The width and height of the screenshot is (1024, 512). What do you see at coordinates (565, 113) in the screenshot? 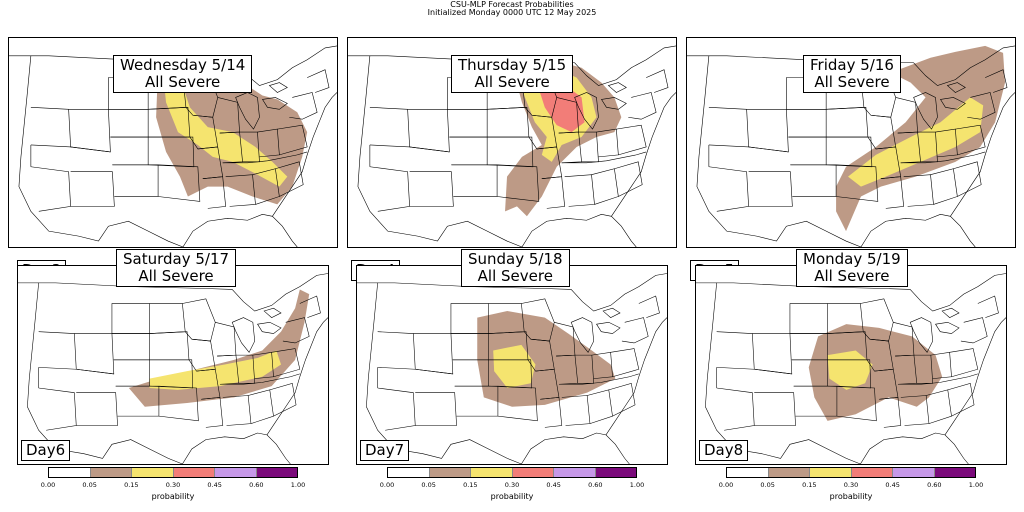
I see `probability-contour-p030` at bounding box center [565, 113].